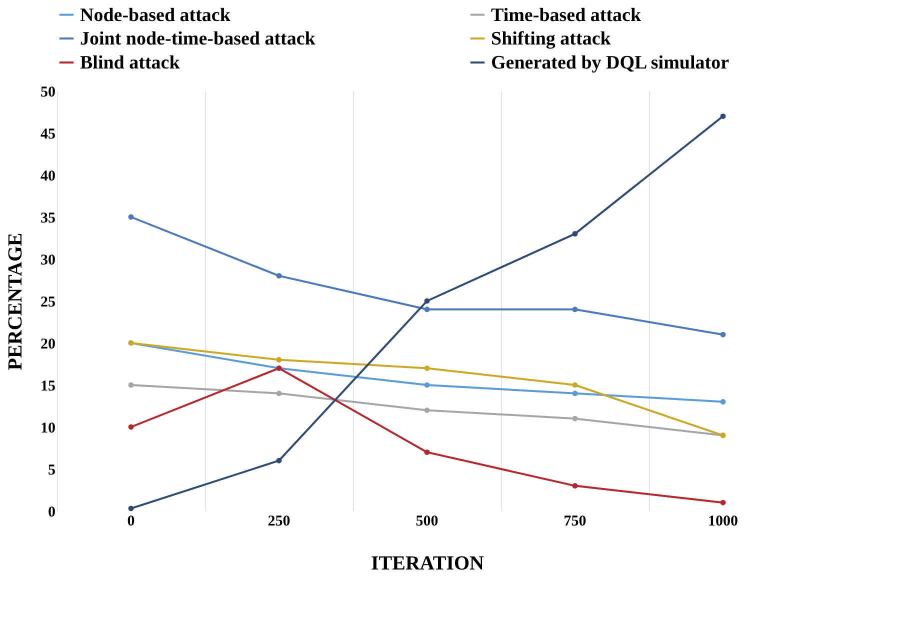  Describe the element at coordinates (198, 39) in the screenshot. I see `legend-label: Joint node-time-based attack` at that location.